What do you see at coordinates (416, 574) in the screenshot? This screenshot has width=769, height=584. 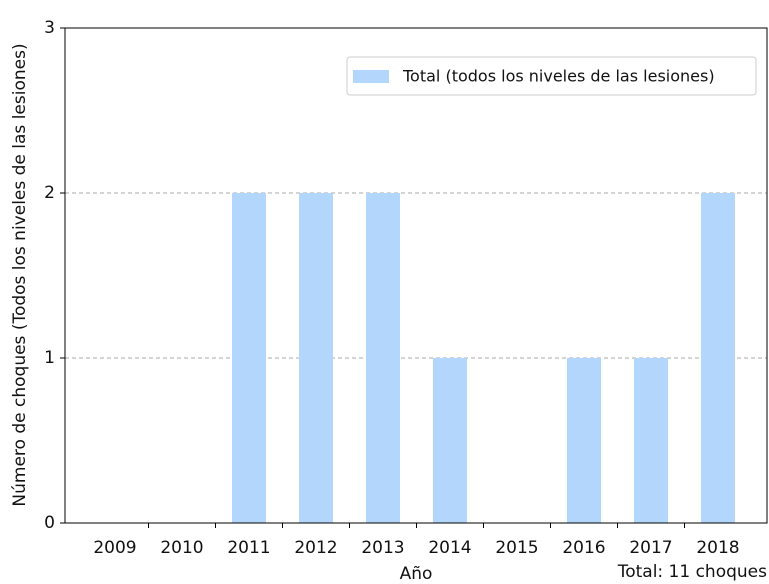 I see `x-axis-label: Año` at bounding box center [416, 574].